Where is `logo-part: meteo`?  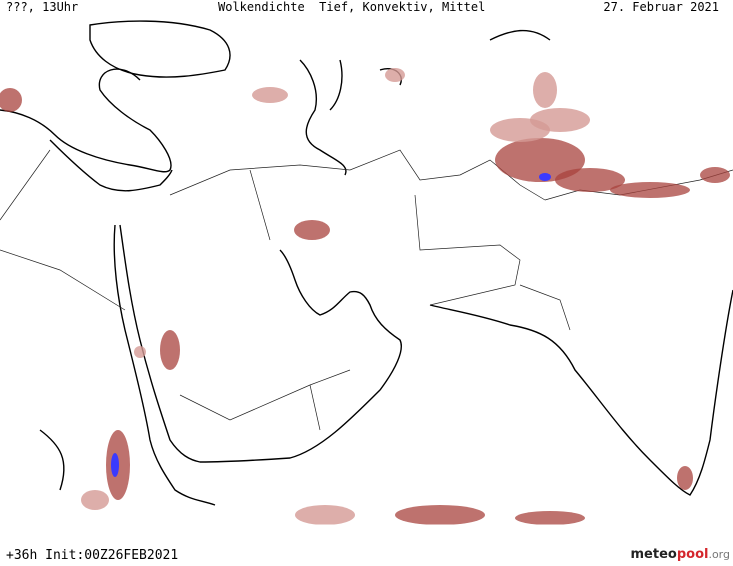
logo-part: meteo is located at coordinates (653, 554).